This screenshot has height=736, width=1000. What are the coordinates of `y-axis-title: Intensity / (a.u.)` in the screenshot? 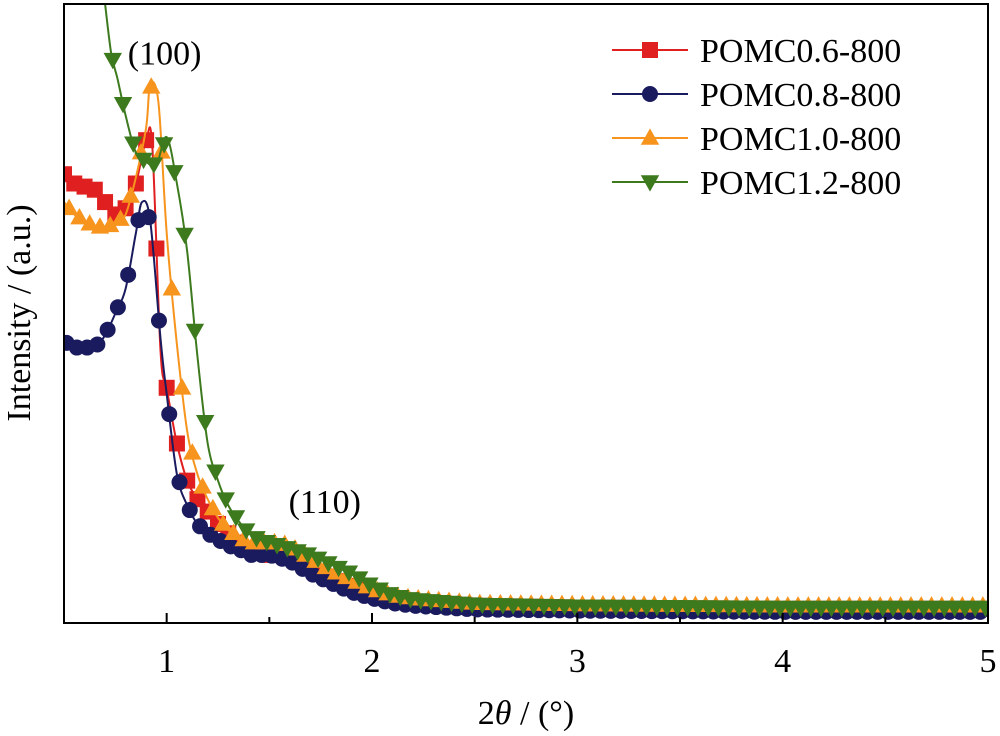 It's located at (19, 312).